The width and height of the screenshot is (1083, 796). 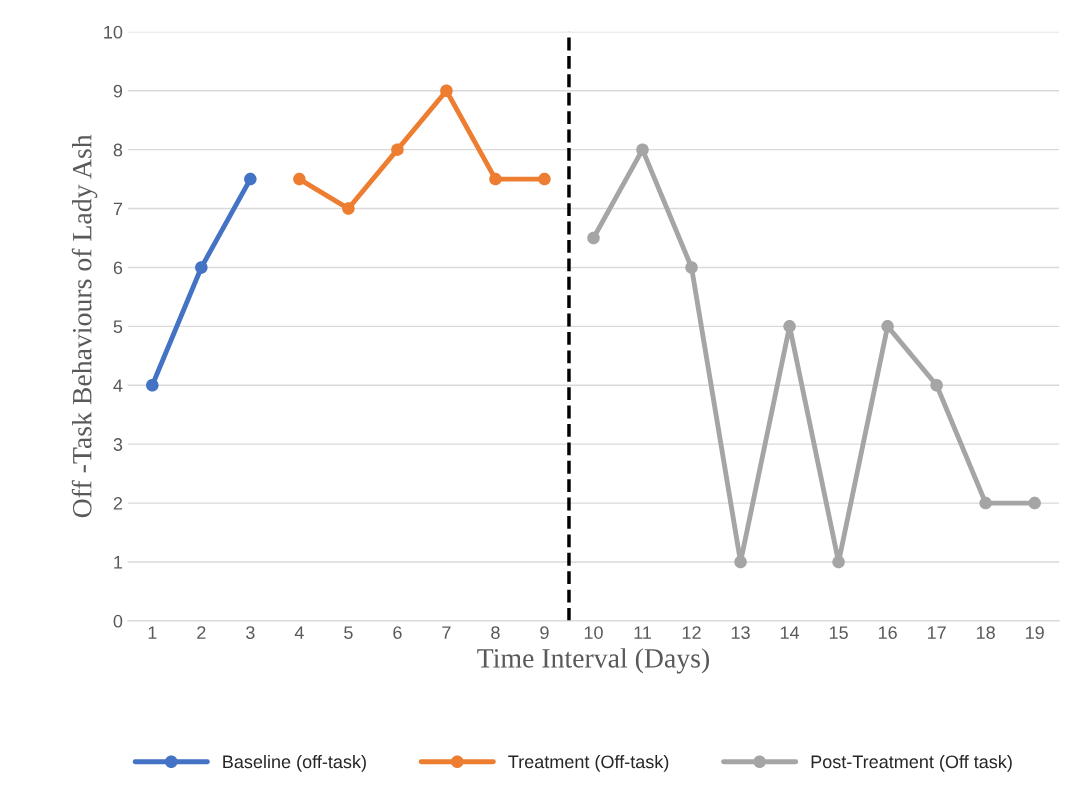 I want to click on y-tick-label: 3, so click(x=118, y=444).